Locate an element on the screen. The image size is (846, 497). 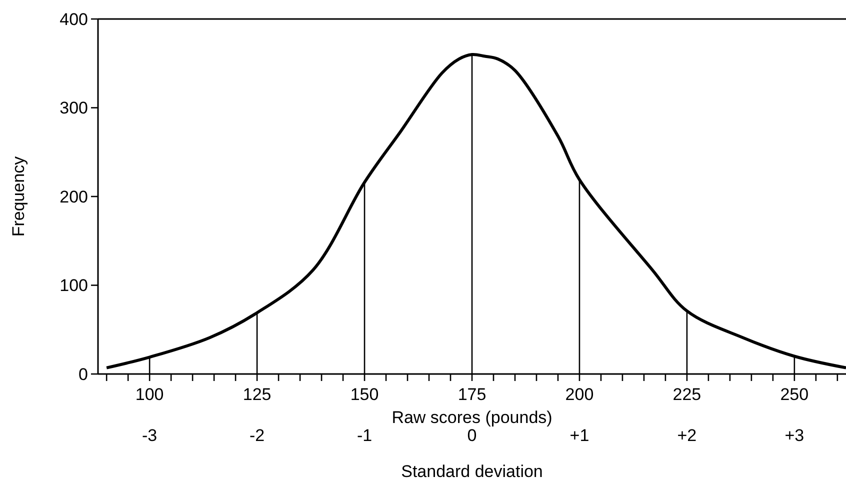
y-tick-label: 100 is located at coordinates (74, 286).